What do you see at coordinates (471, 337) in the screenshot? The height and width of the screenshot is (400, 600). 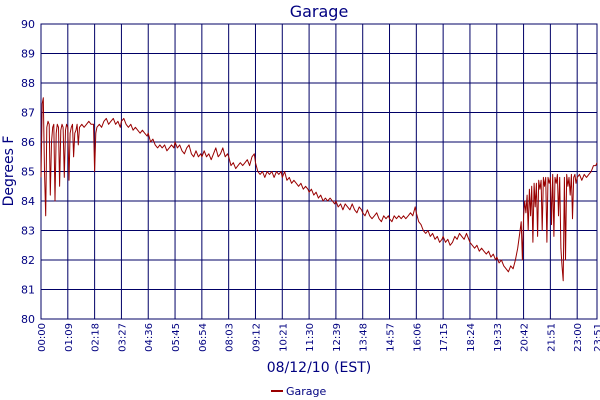 I see `x-tick-label: 18:24` at bounding box center [471, 337].